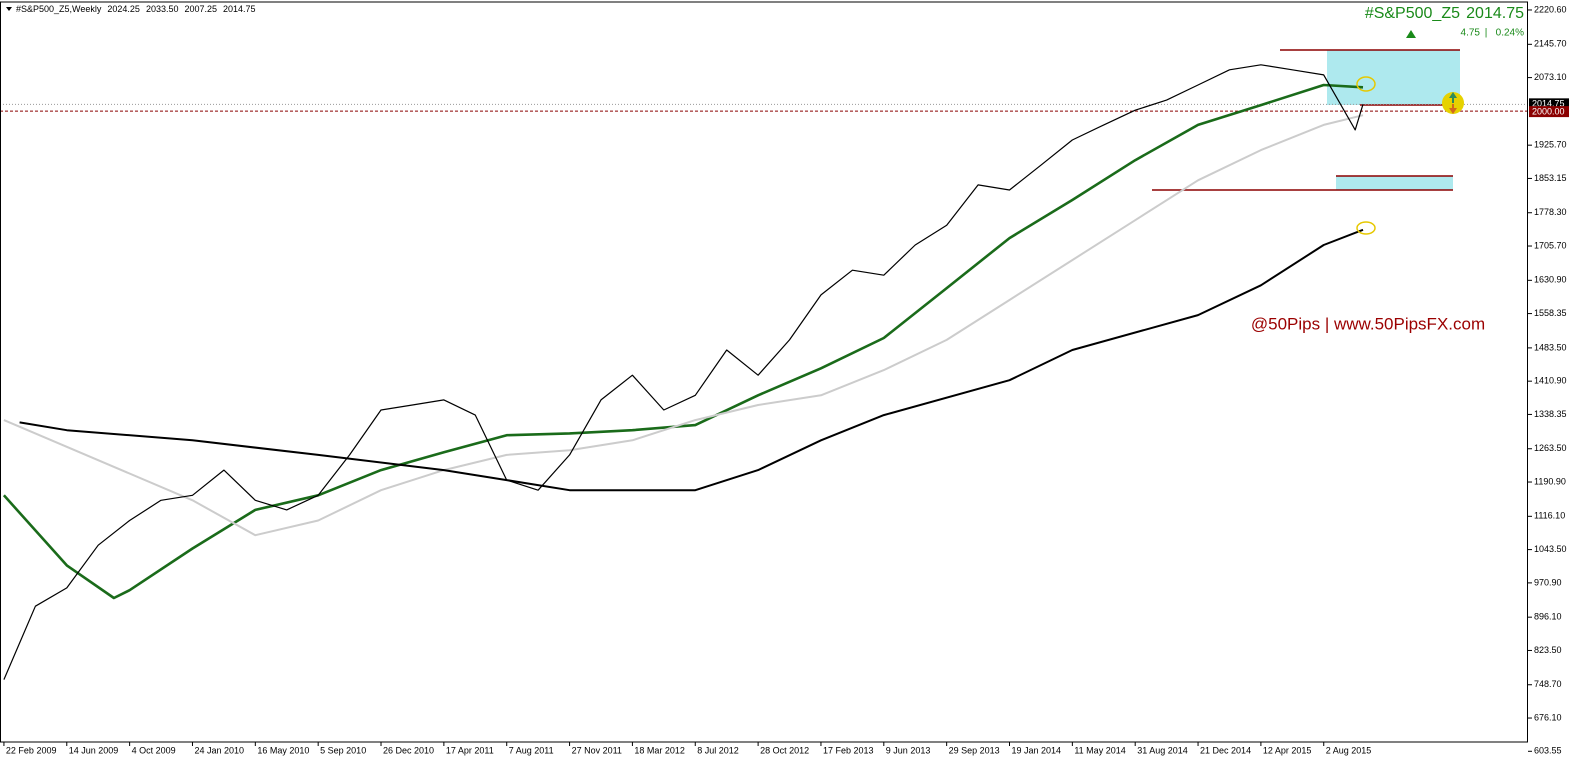 The width and height of the screenshot is (1596, 759). Describe the element at coordinates (1550, 347) in the screenshot. I see `y-tick-label: 1483.50` at that location.